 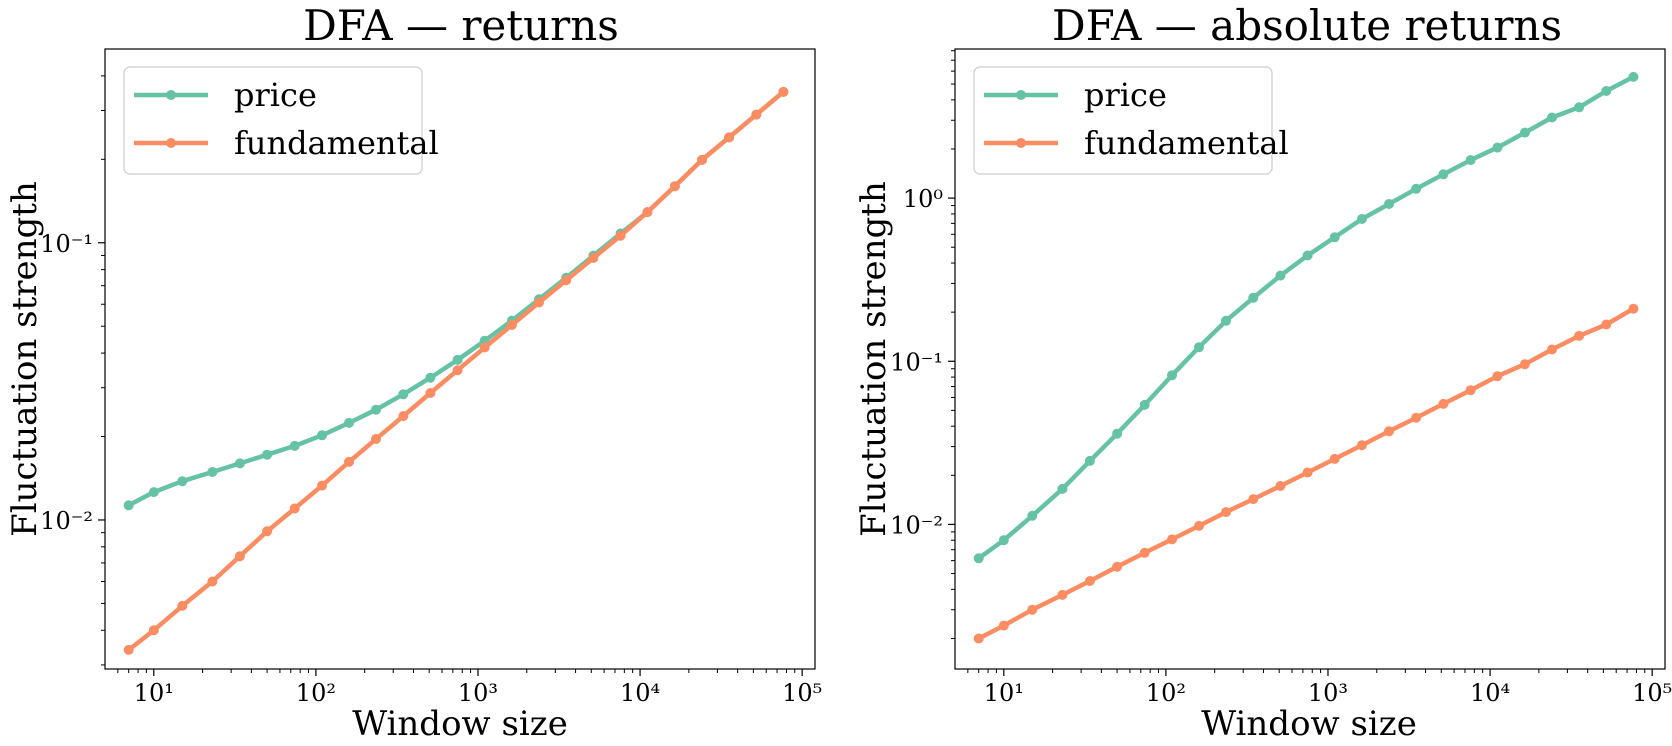 What do you see at coordinates (103, 370) in the screenshot?
I see `y-minor-ticks` at bounding box center [103, 370].